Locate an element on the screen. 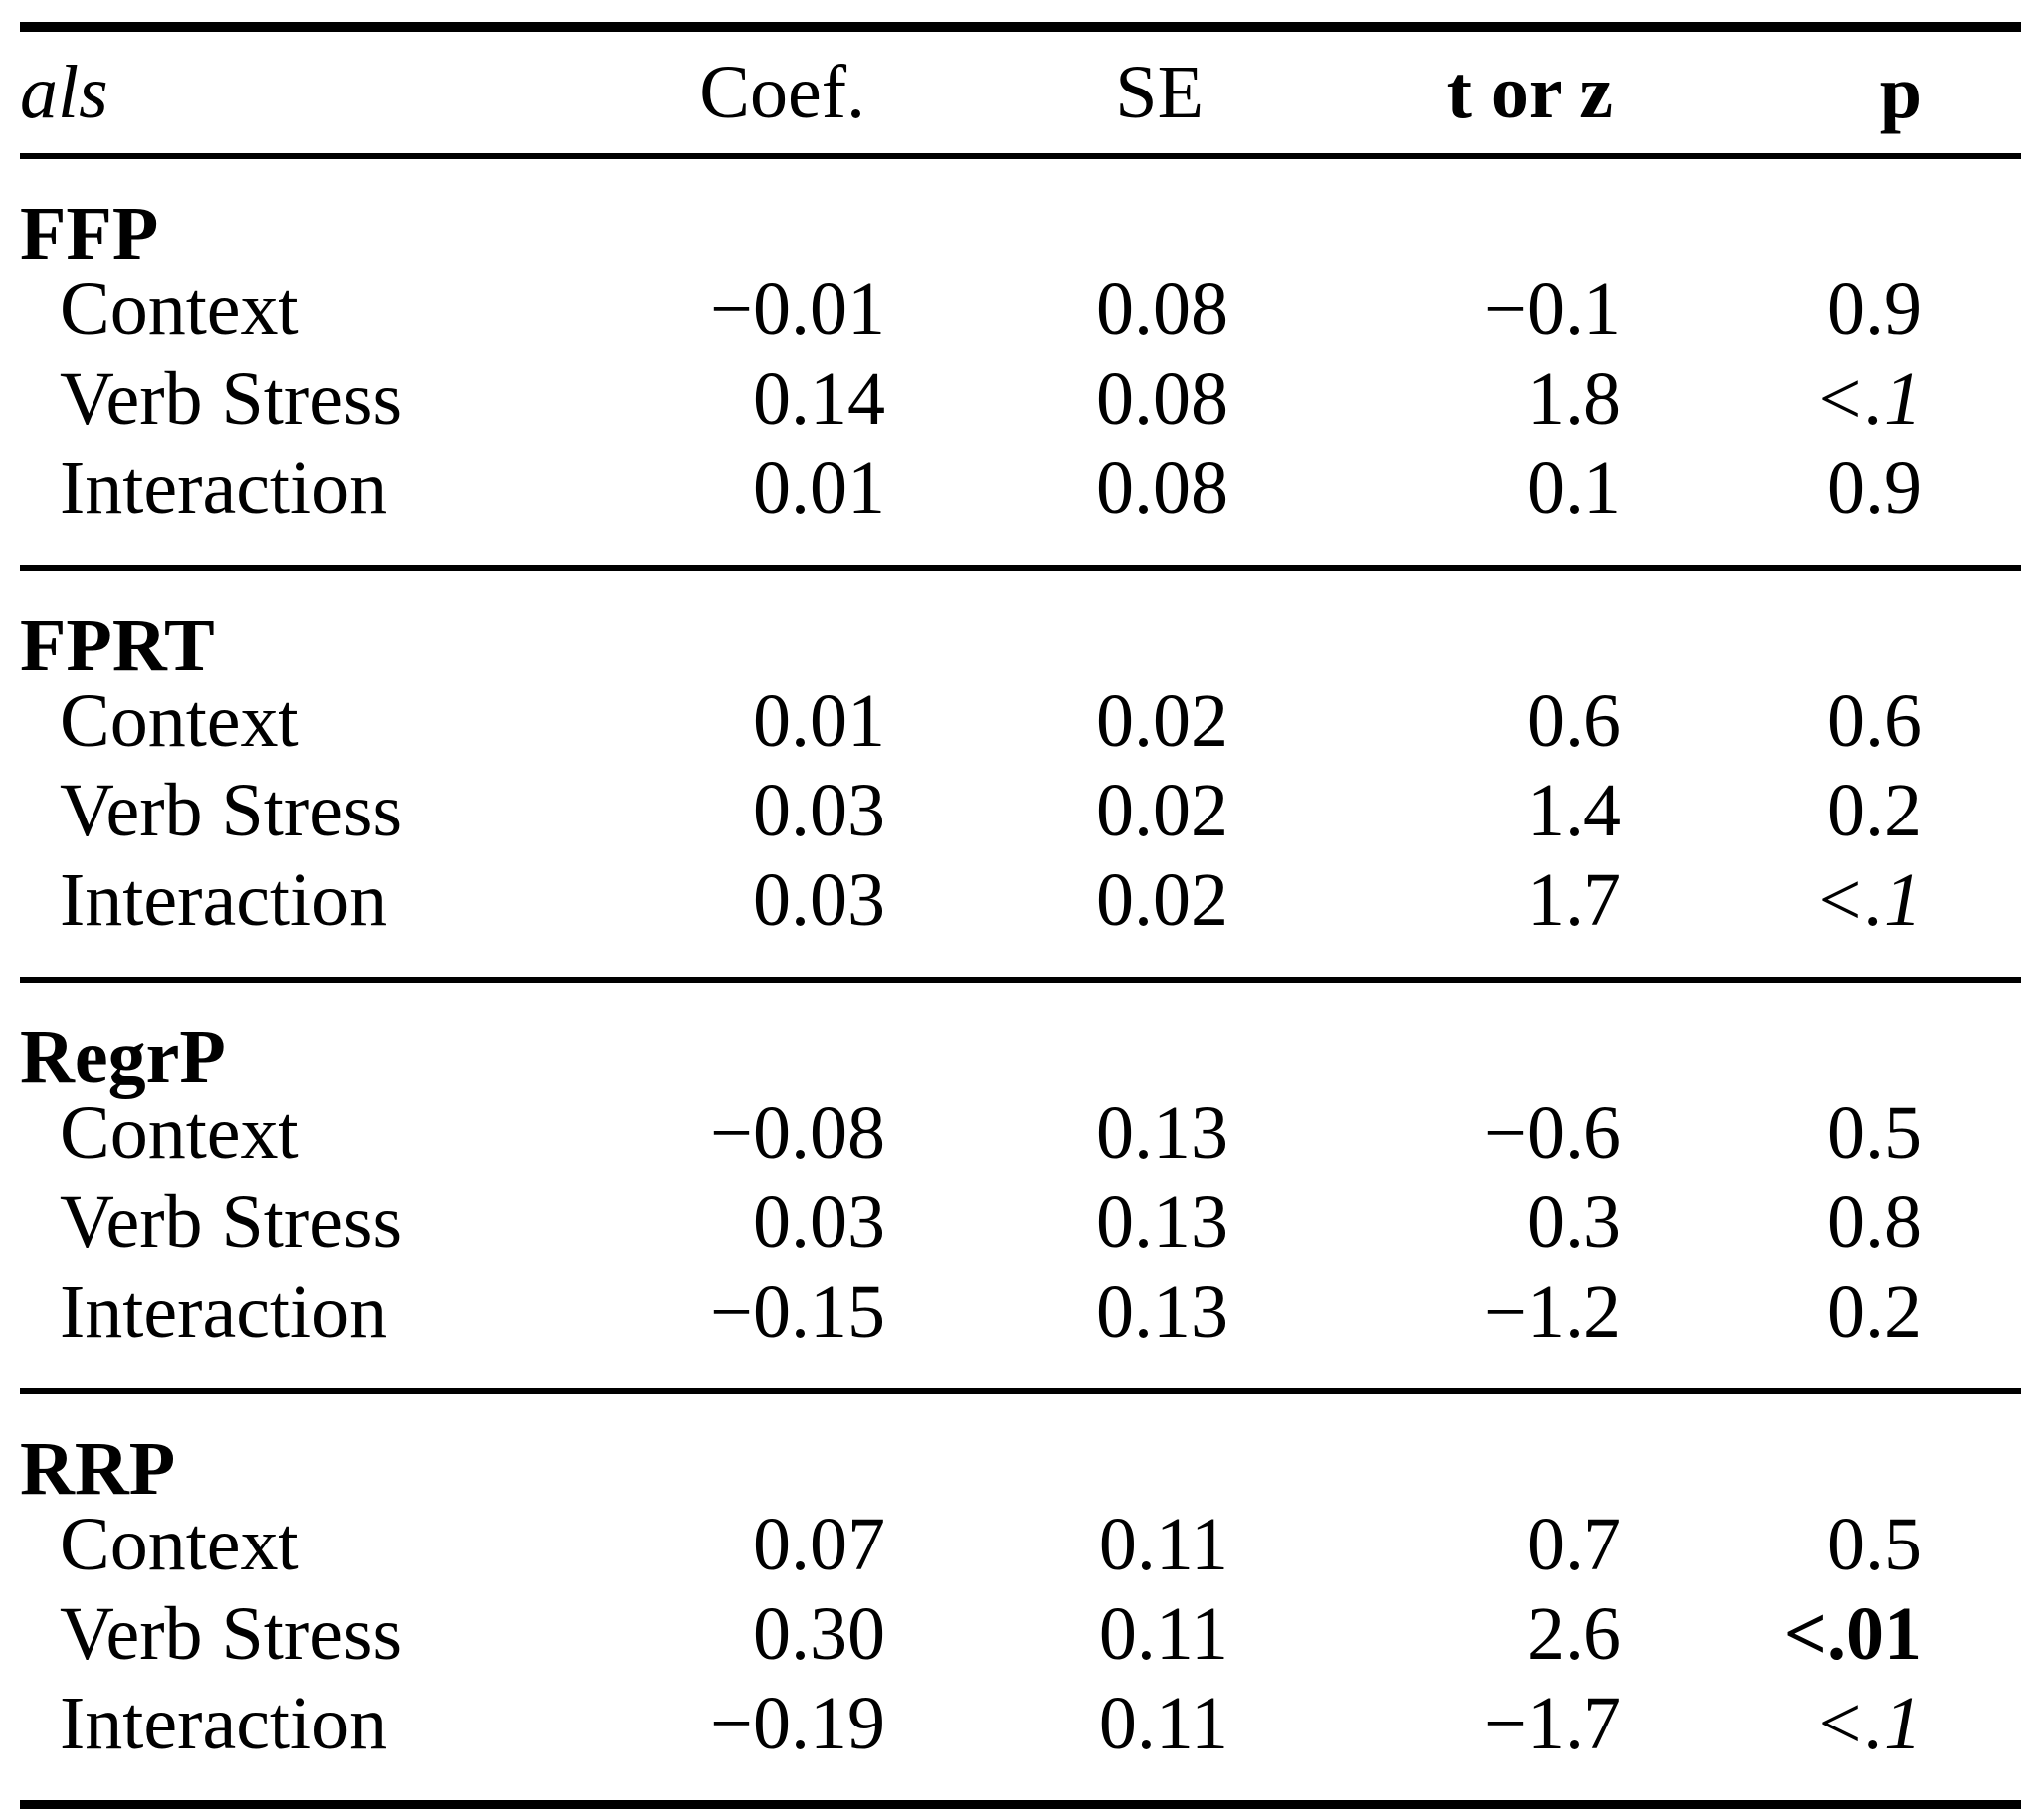 Image resolution: width=2044 pixels, height=1817 pixels. table-row: Interaction 0.03 0.02 1.7 <.1 is located at coordinates (1021, 900).